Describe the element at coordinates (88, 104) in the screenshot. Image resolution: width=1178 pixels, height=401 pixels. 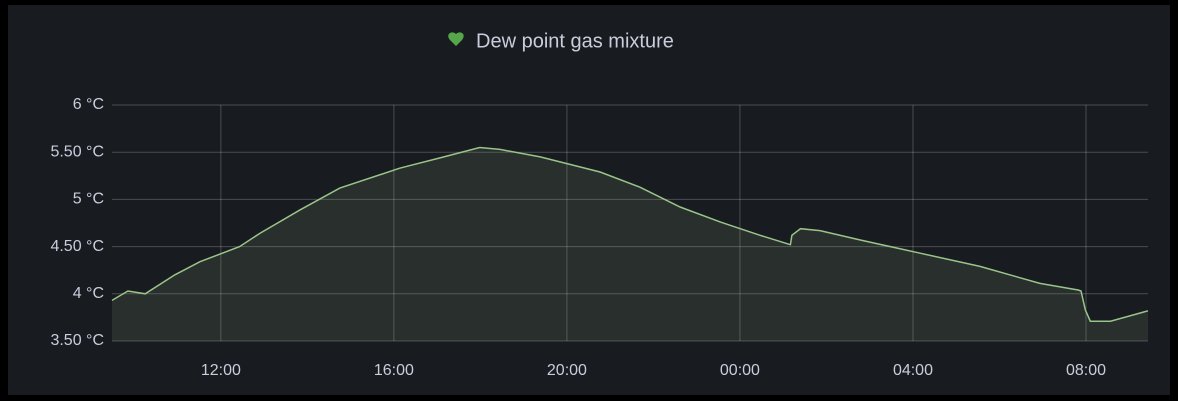
I see `y-tick-label: 6 °C` at that location.